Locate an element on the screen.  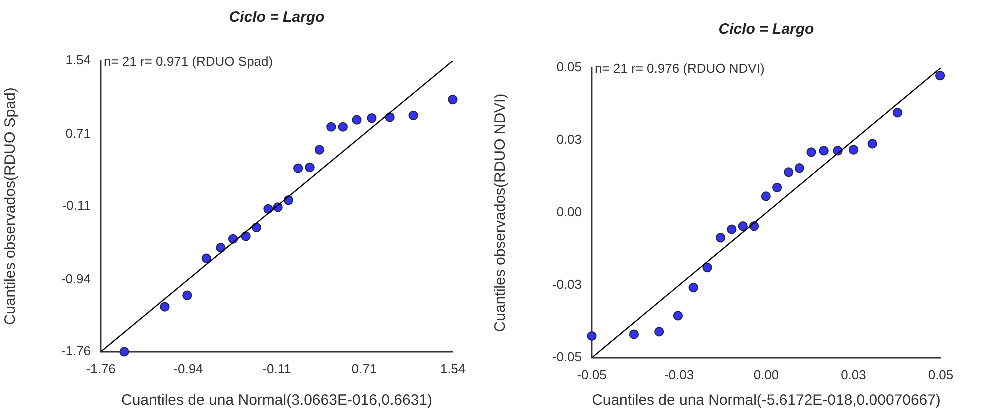
x-tick-label: 0.71 is located at coordinates (365, 368).